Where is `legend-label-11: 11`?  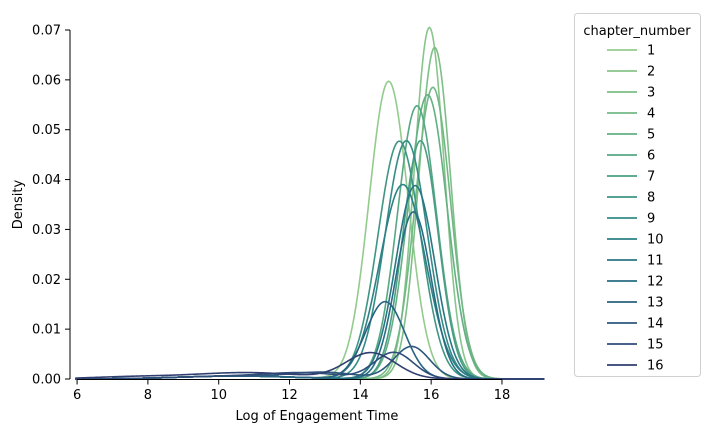
legend-label-11: 11 is located at coordinates (655, 261).